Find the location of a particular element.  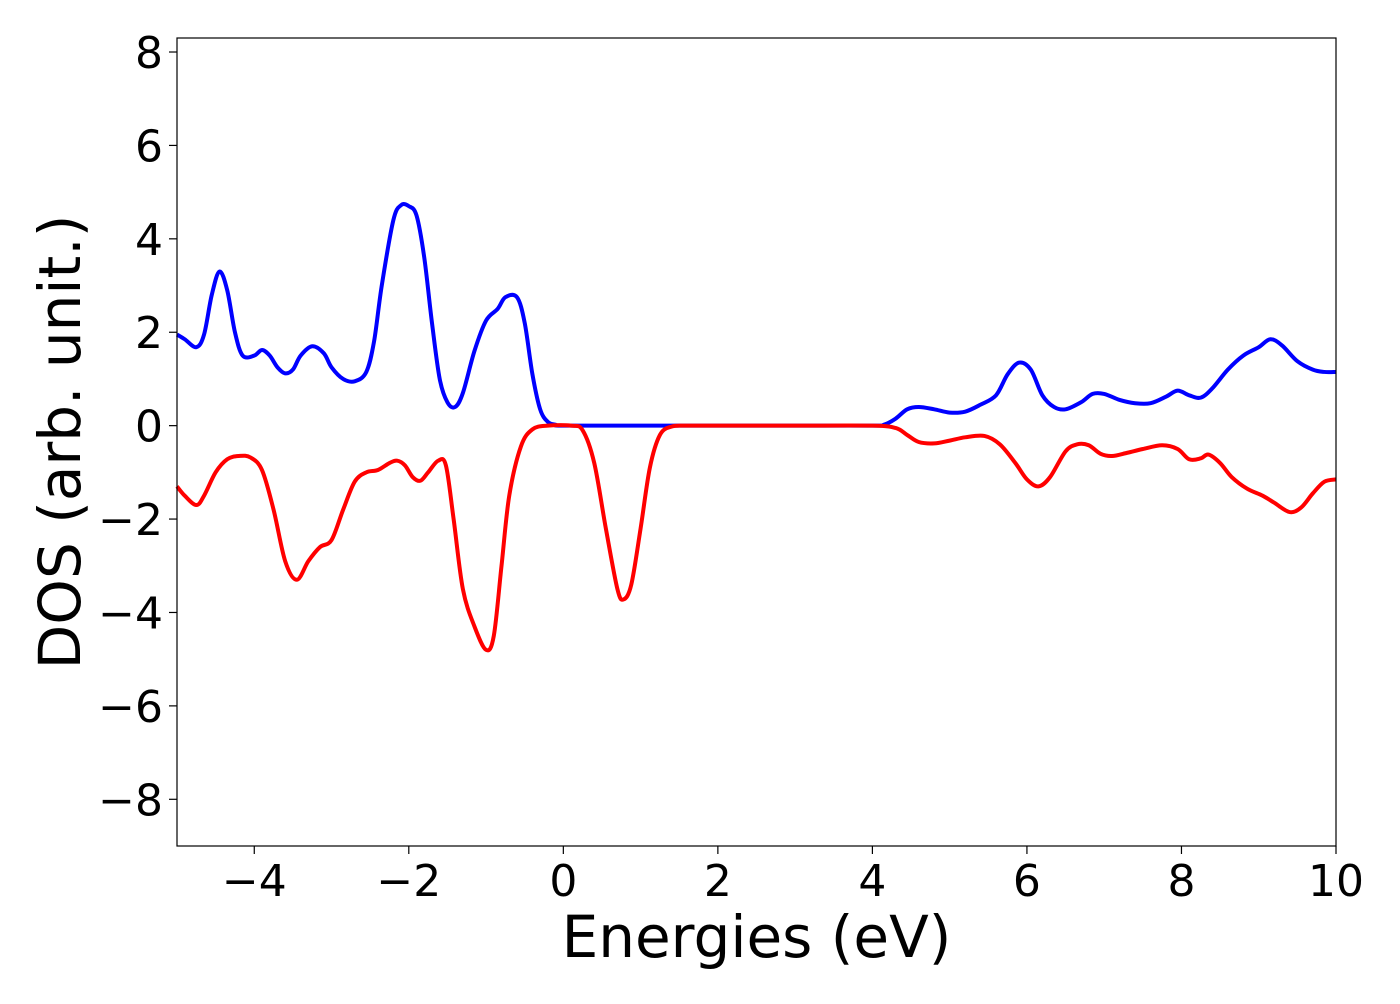

y-axis-ticks: 8 6 4 2 0 −2 −4 −6 −8 is located at coordinates (137, 427).